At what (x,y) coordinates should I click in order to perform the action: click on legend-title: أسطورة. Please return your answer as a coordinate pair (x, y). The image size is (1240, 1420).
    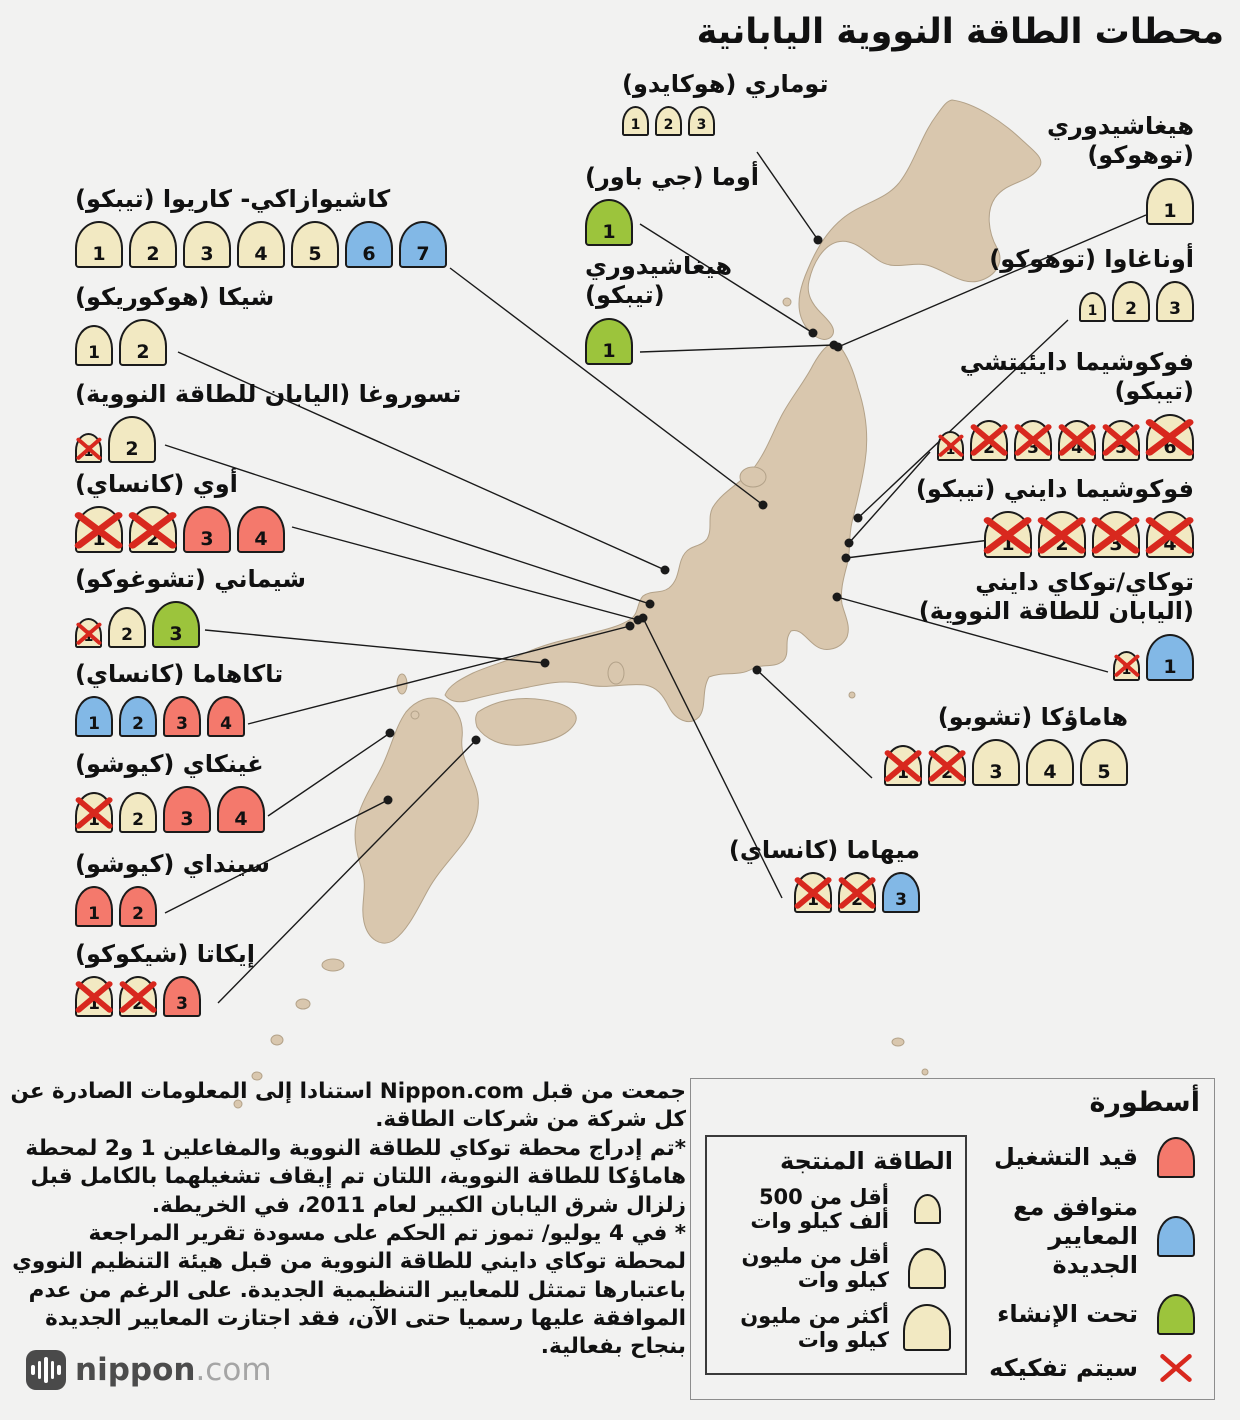
    Looking at the image, I should click on (1144, 1102).